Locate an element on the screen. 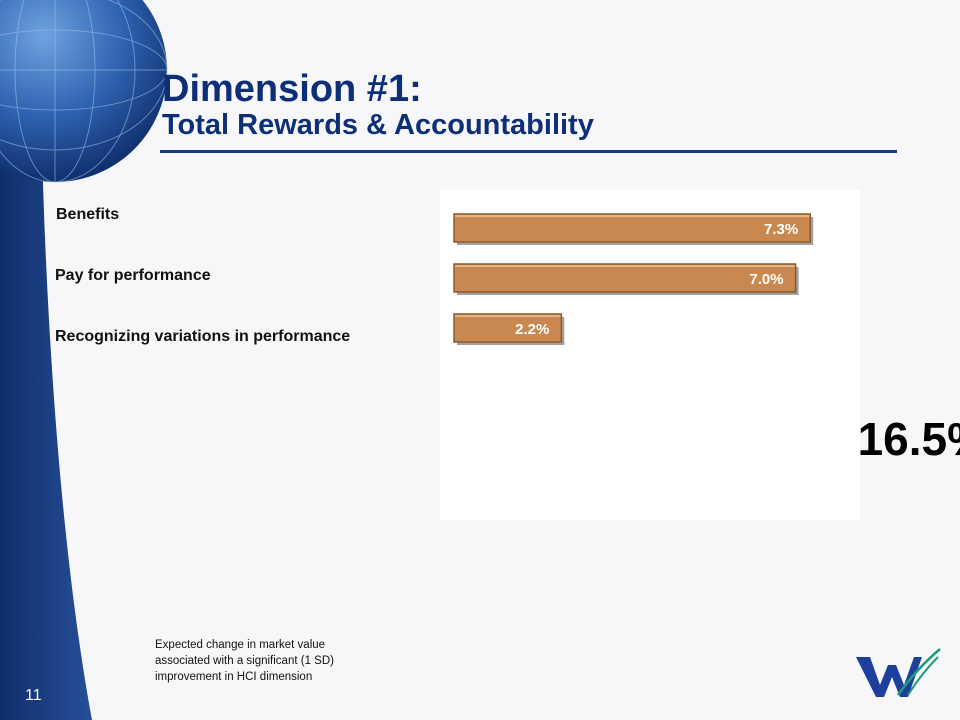 The height and width of the screenshot is (720, 960). bar-value-label: 2.2% is located at coordinates (532, 329).